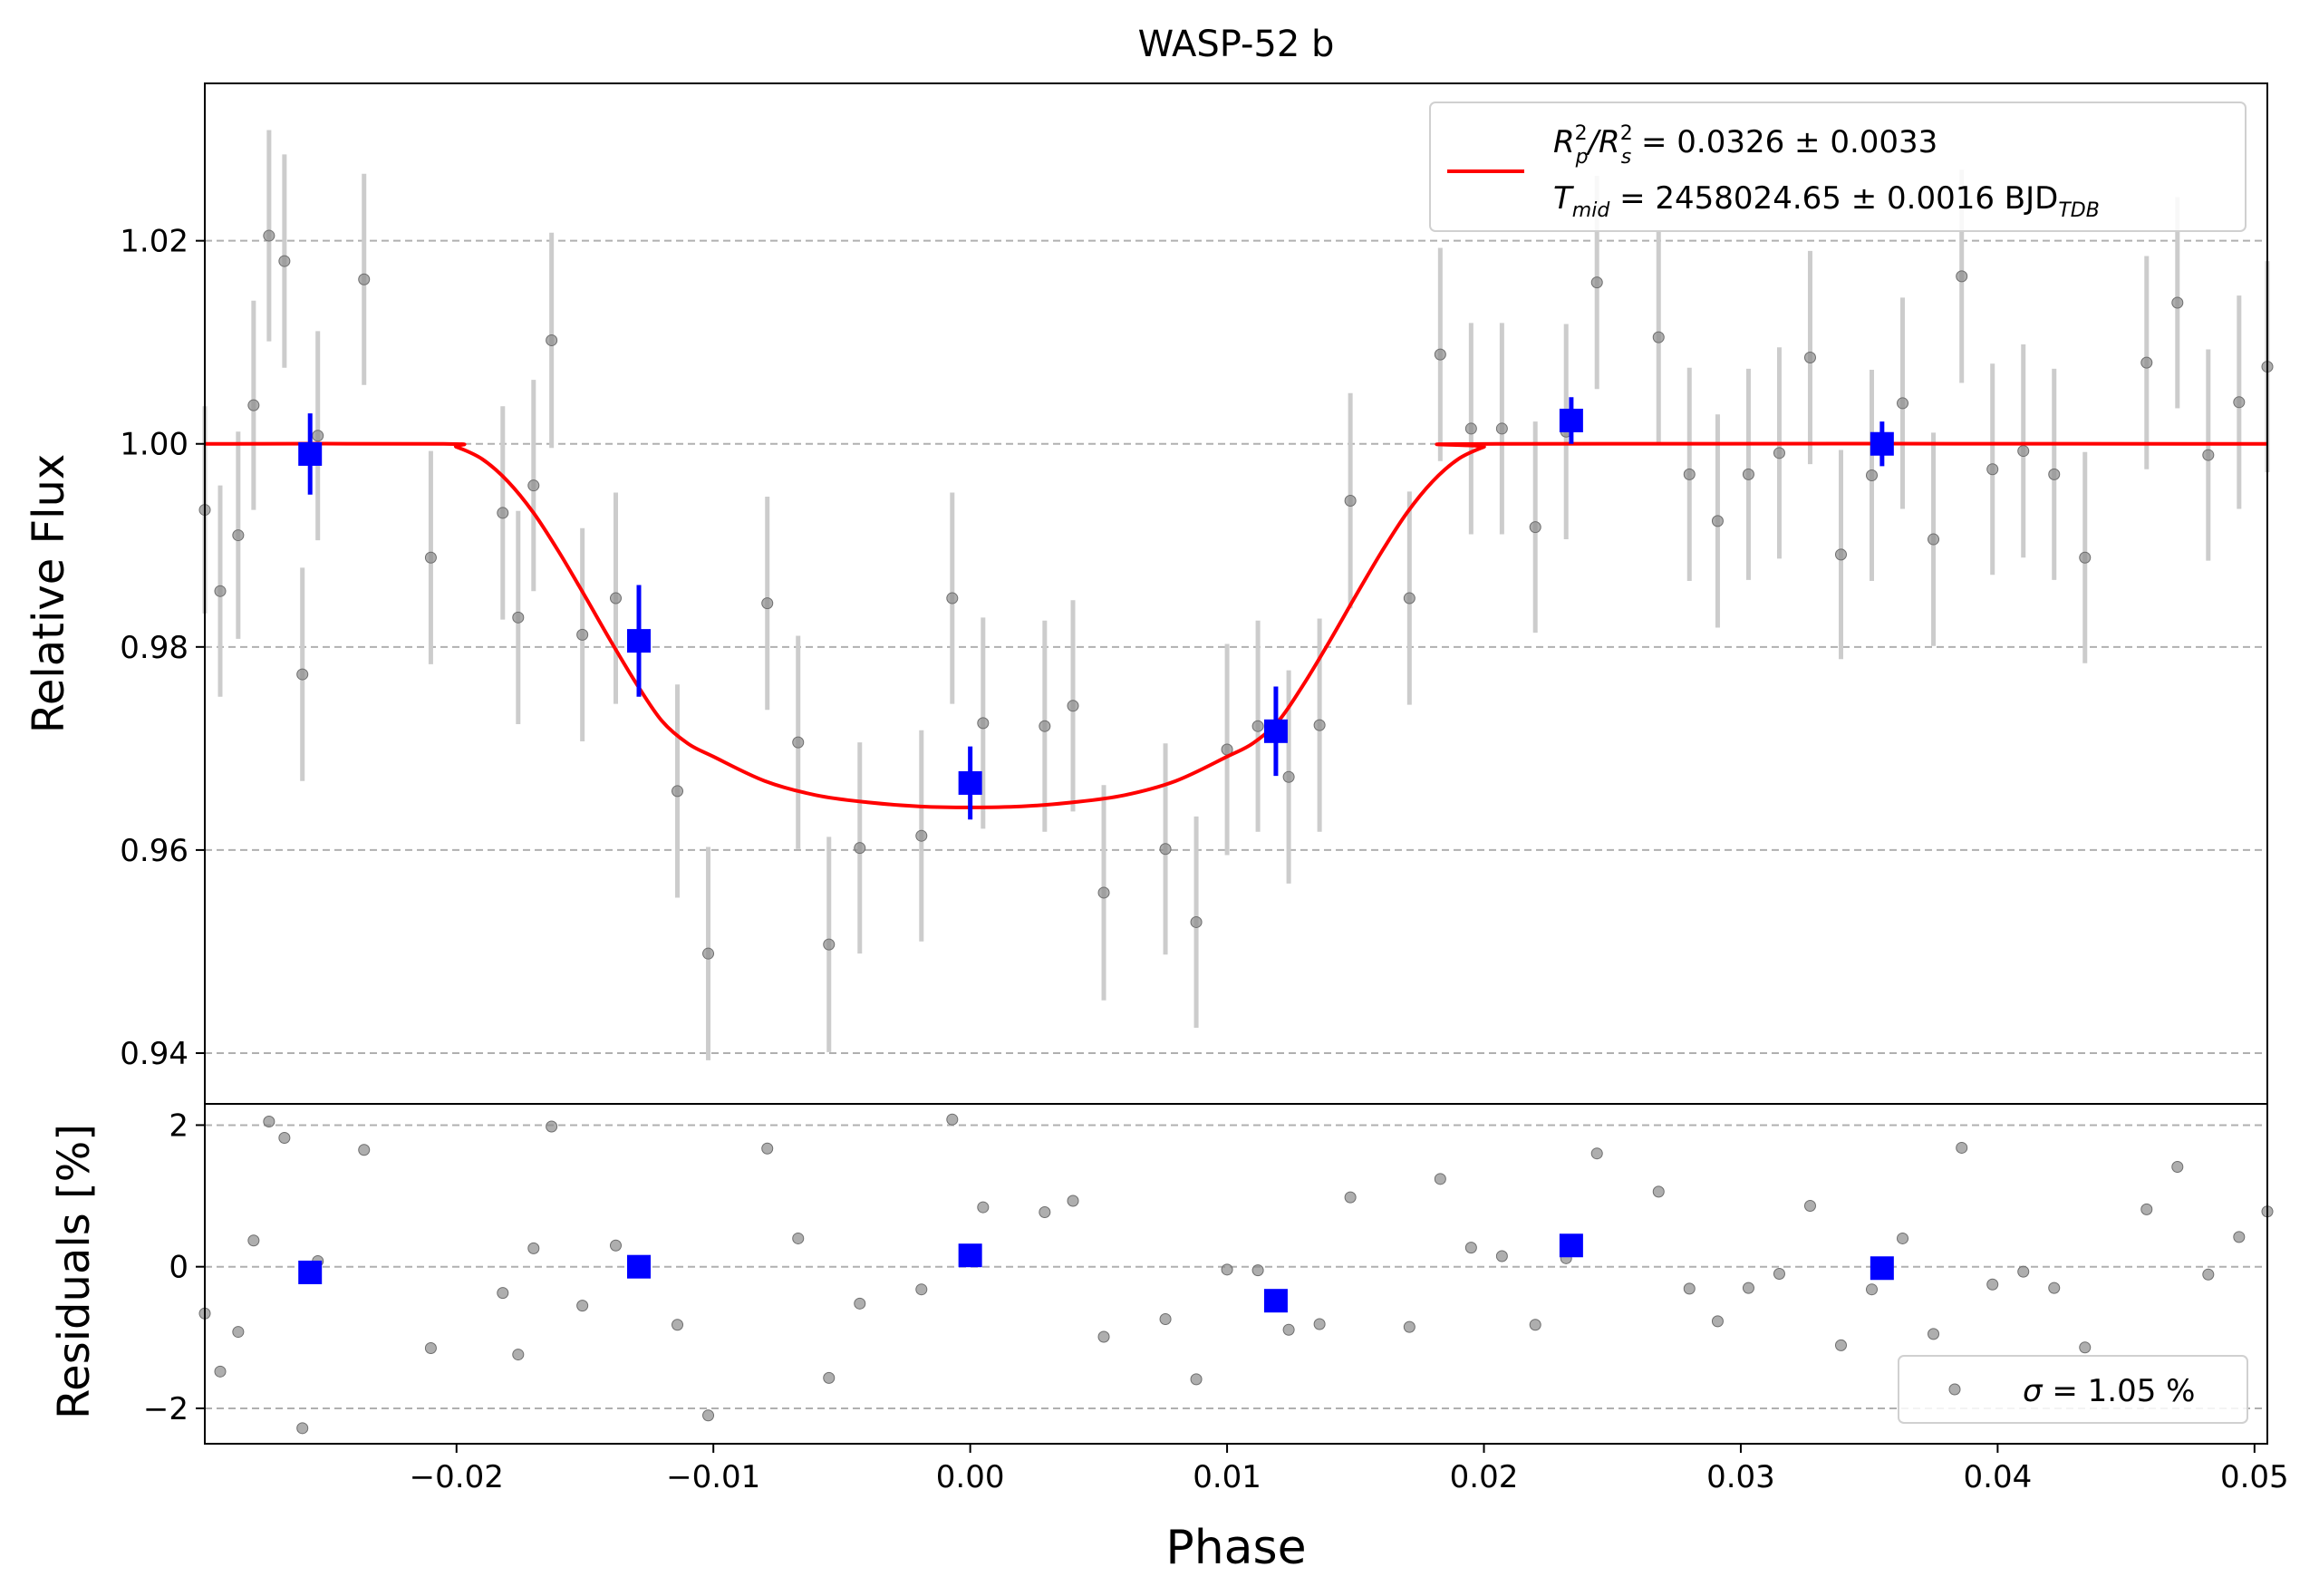 This screenshot has width=2319, height=1596. What do you see at coordinates (49, 594) in the screenshot?
I see `flux-y-axis-label: Relative Flux` at bounding box center [49, 594].